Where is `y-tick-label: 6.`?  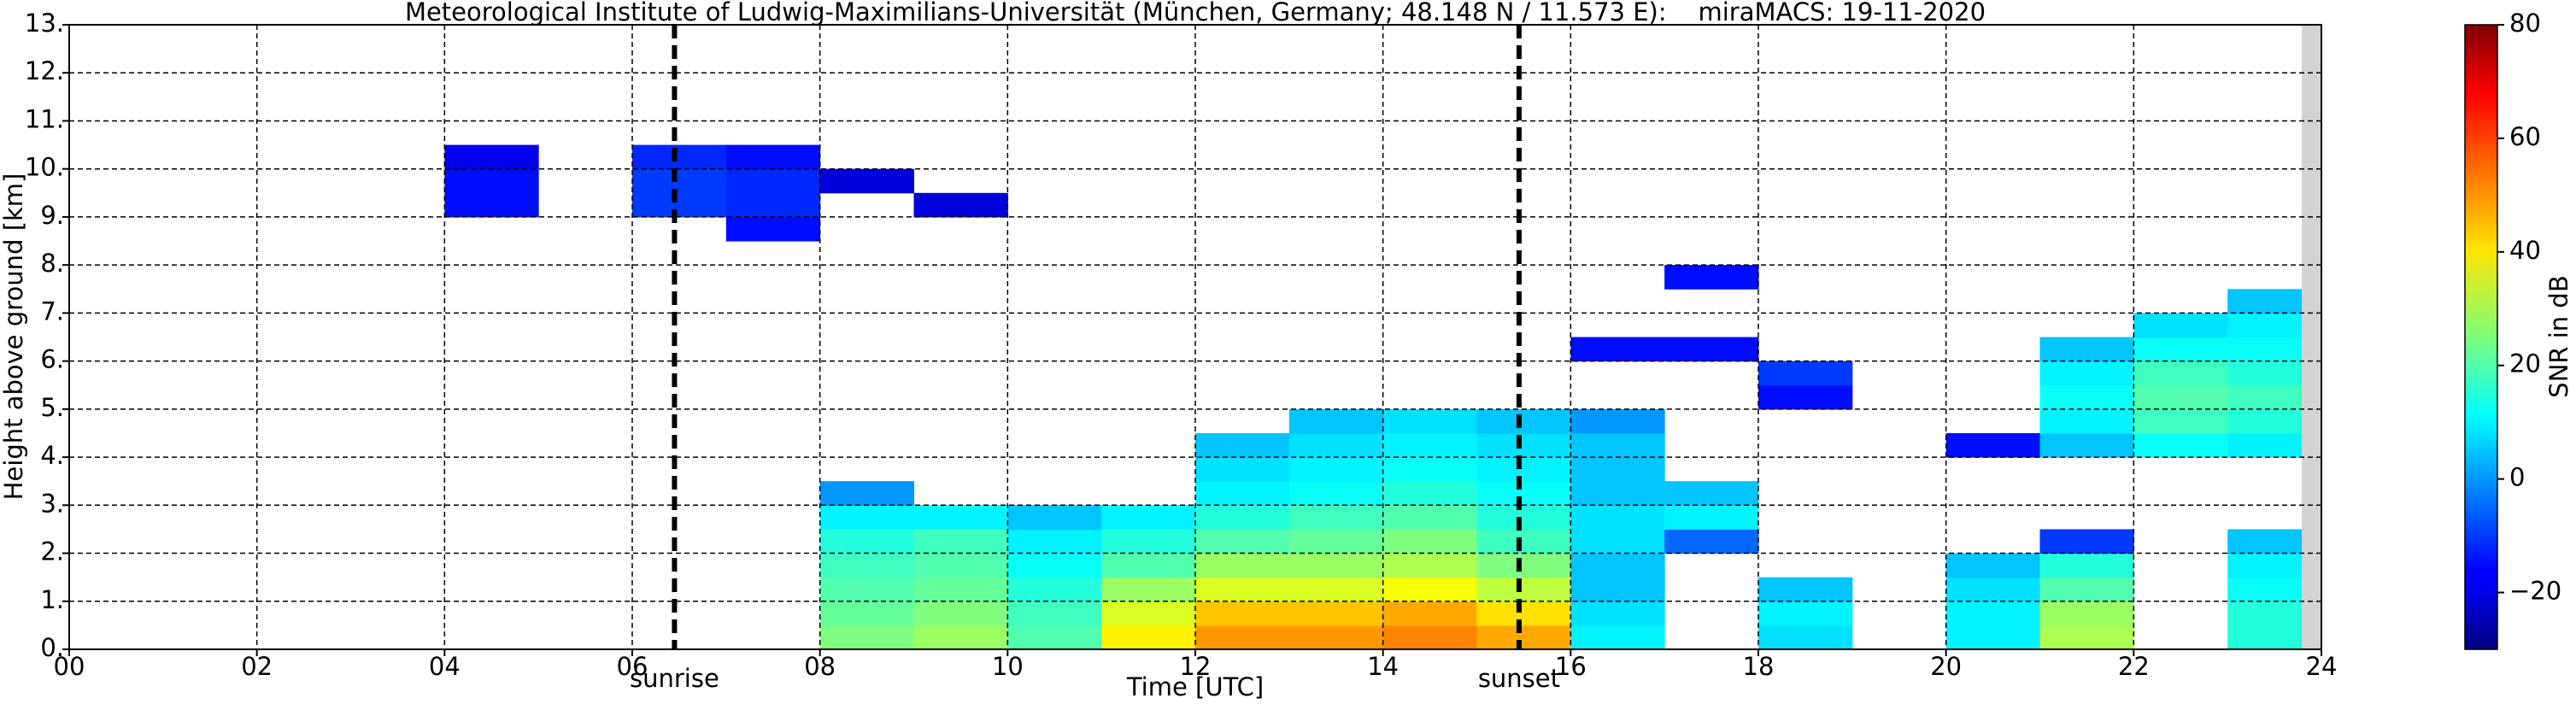
y-tick-label: 6. is located at coordinates (52, 359).